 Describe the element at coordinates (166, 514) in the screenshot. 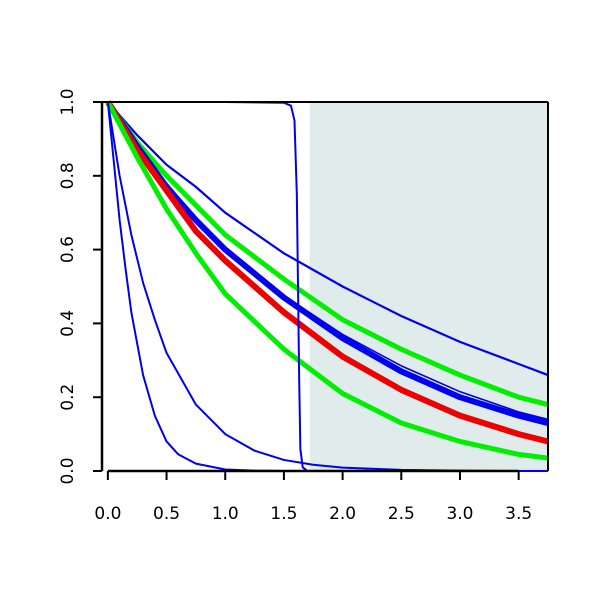

I see `x-tick-label: 0.5` at that location.